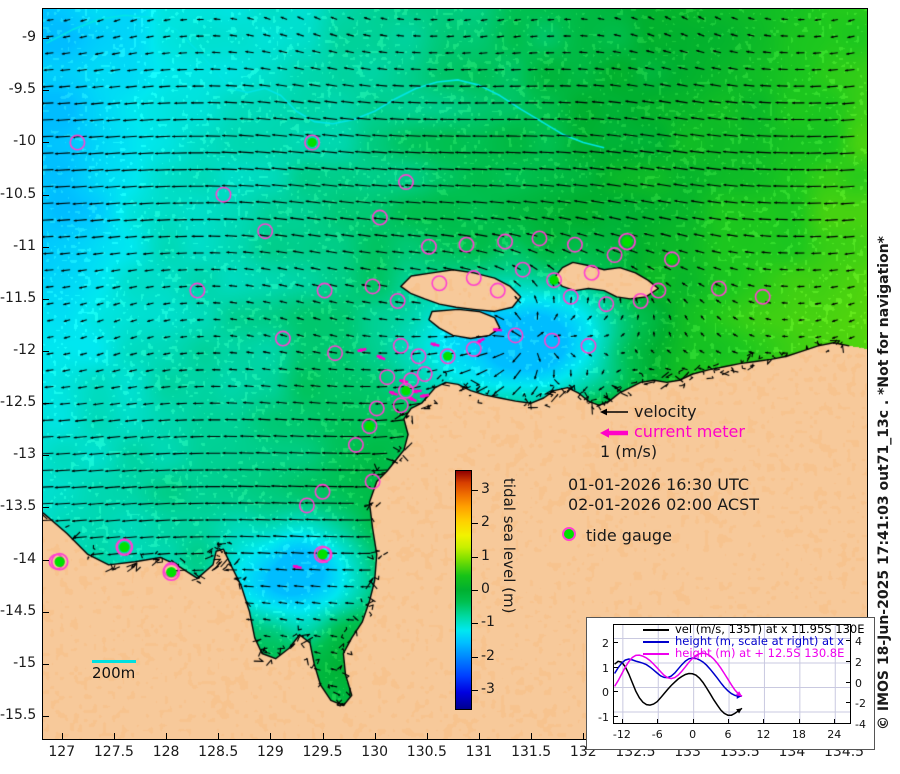 This screenshot has height=774, width=900. I want to click on colorbar-title: tidal sea level (m), so click(509, 546).